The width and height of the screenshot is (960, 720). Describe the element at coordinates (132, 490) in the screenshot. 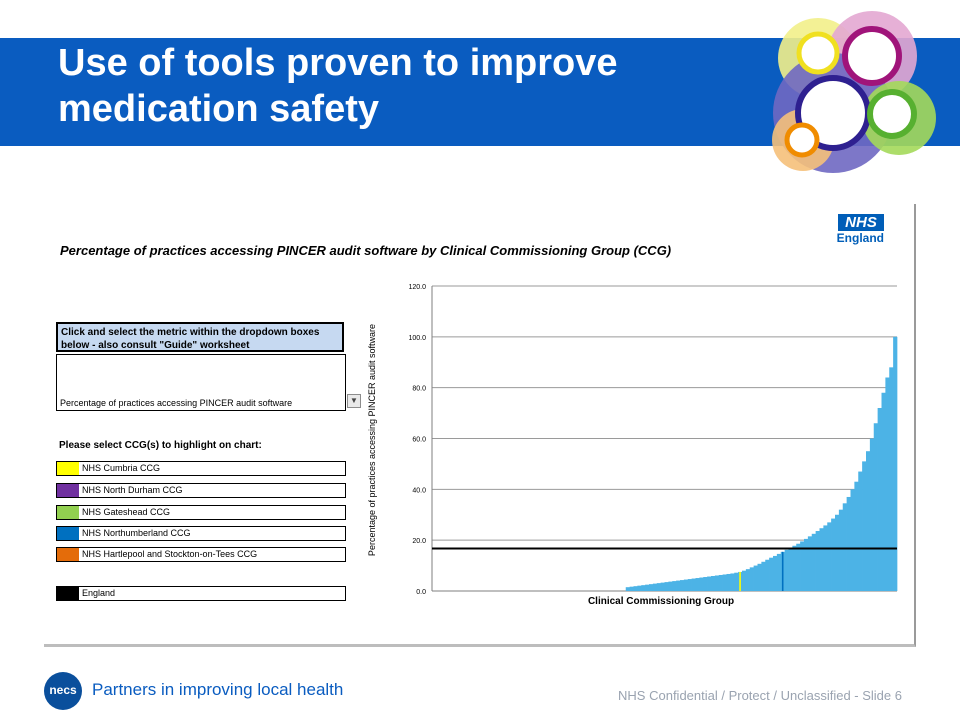

I see `ccg-name: NHS North Durham CCG` at that location.